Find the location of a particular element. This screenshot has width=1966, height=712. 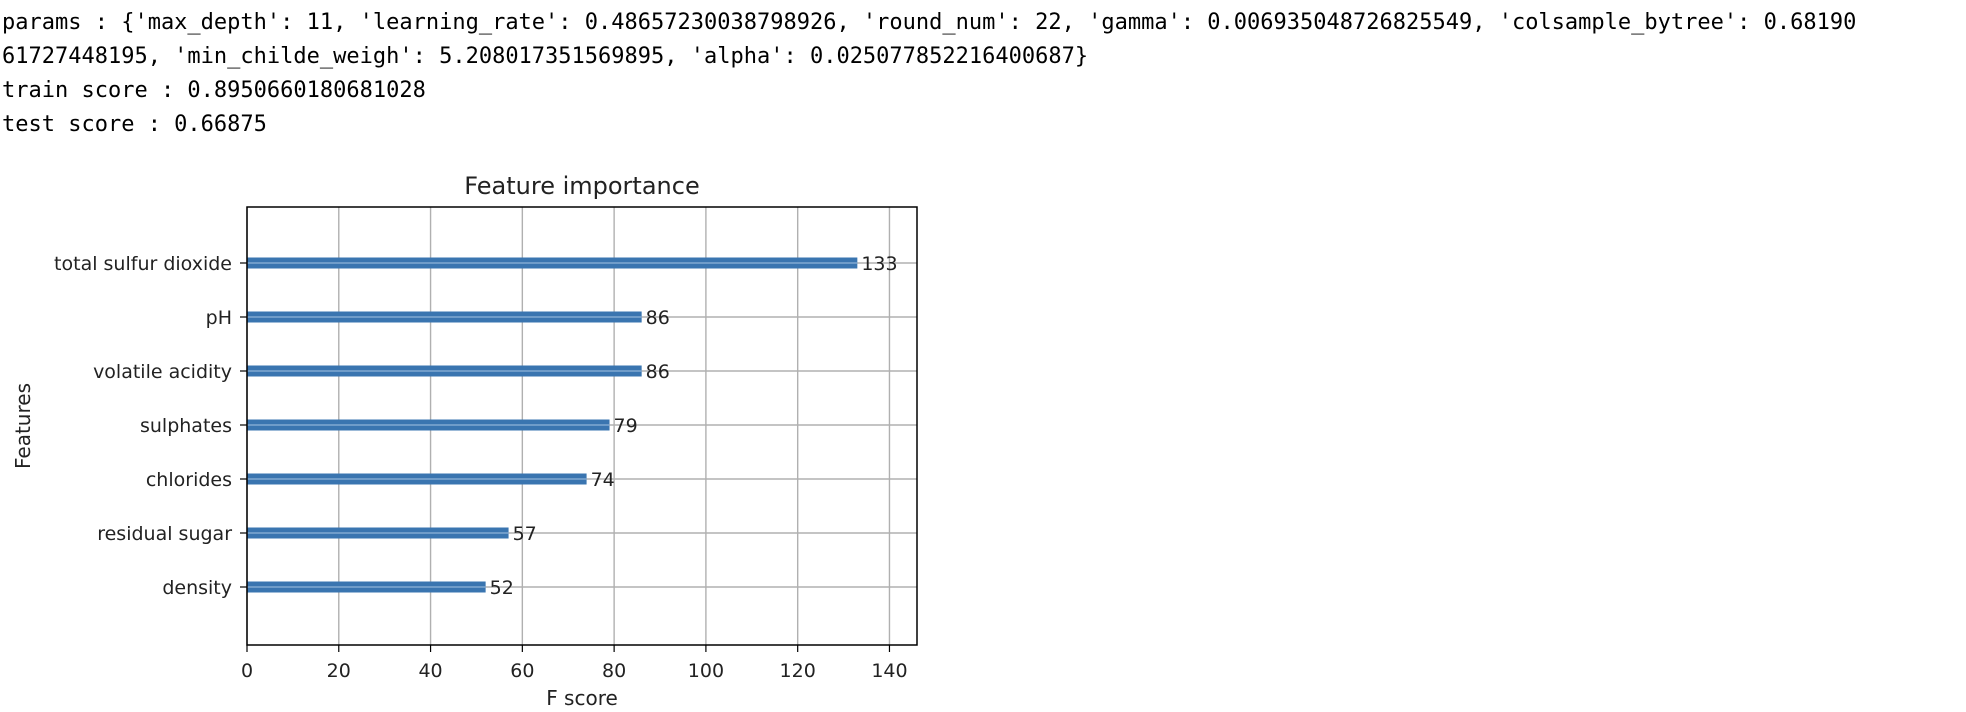

x-tick-label: 40 is located at coordinates (430, 671).